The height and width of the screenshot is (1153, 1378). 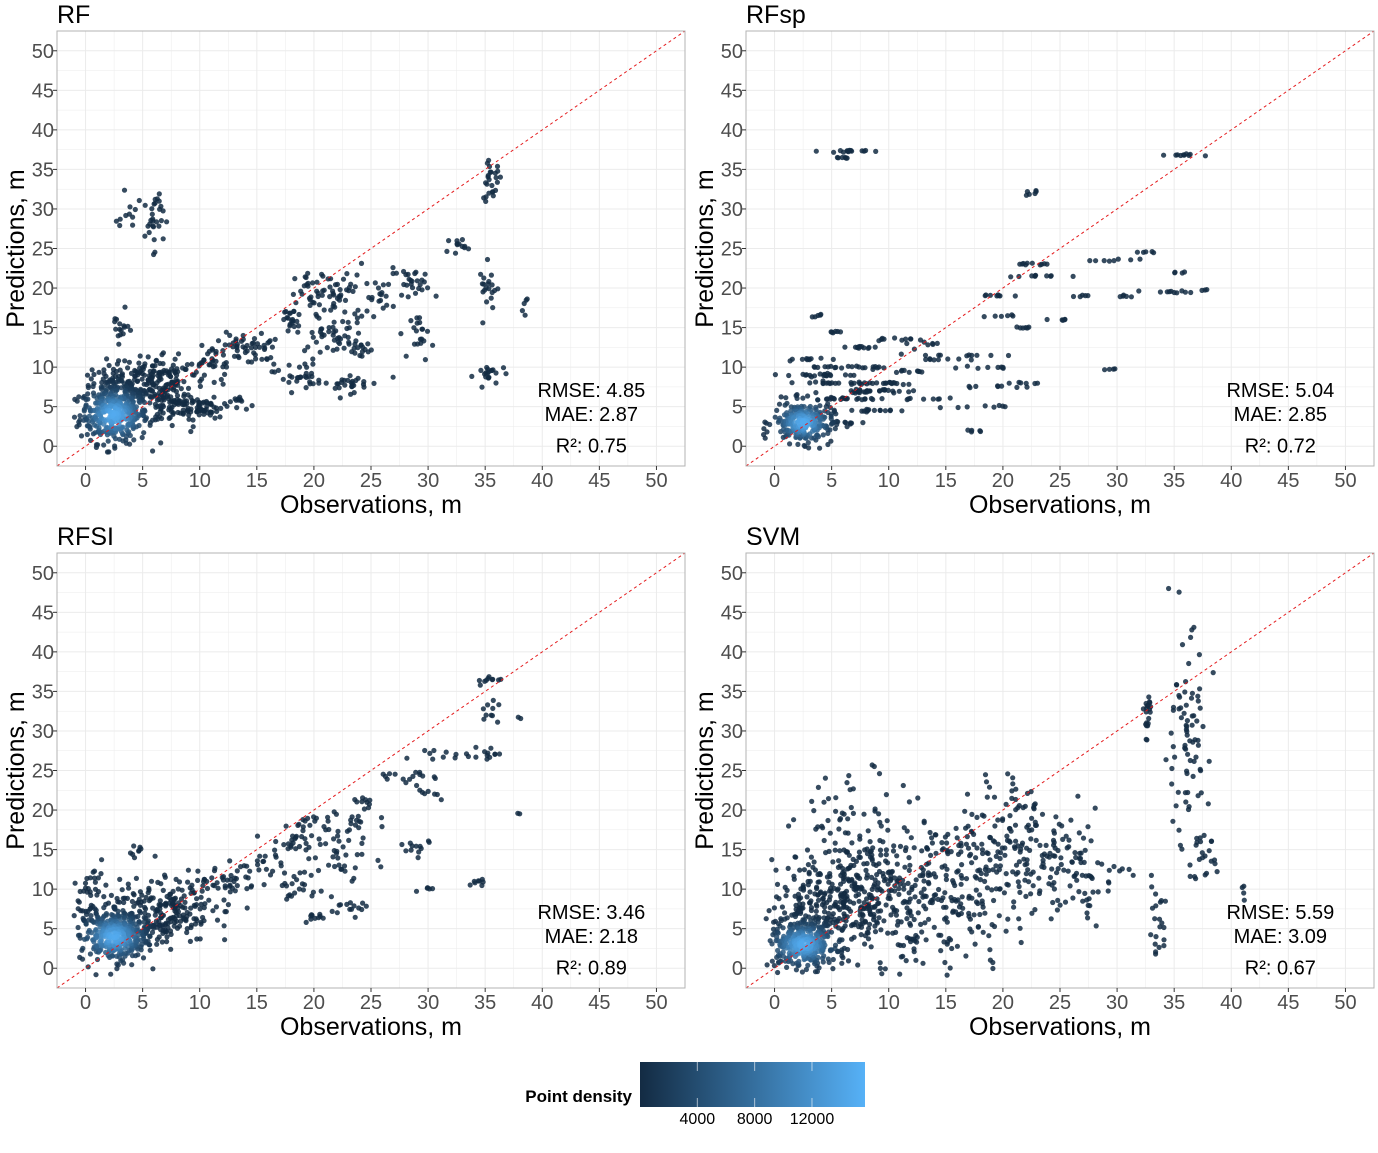 I want to click on points, so click(x=1005, y=781).